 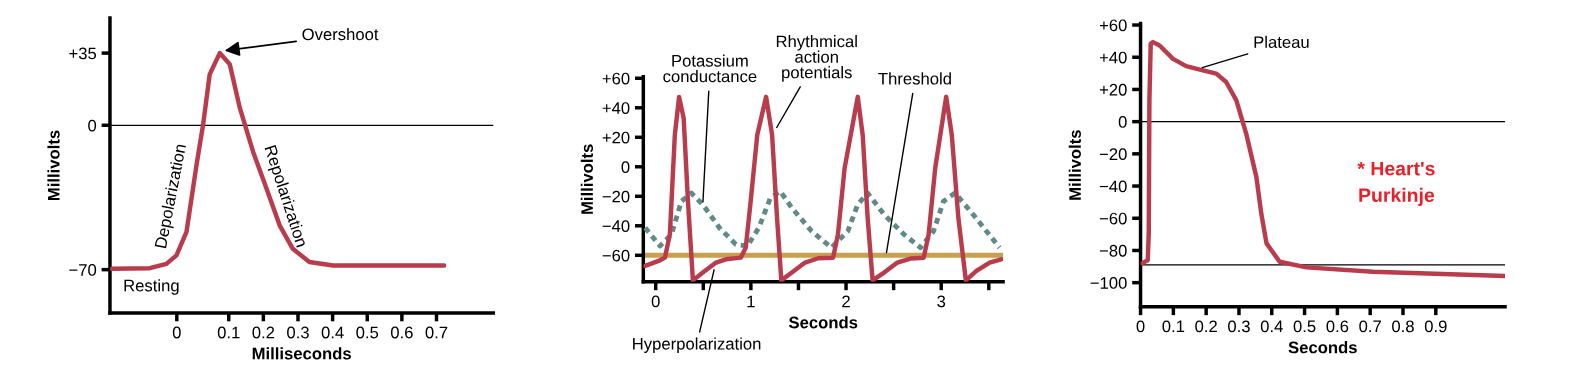 What do you see at coordinates (83, 53) in the screenshot?
I see `y-tick-label: +35` at bounding box center [83, 53].